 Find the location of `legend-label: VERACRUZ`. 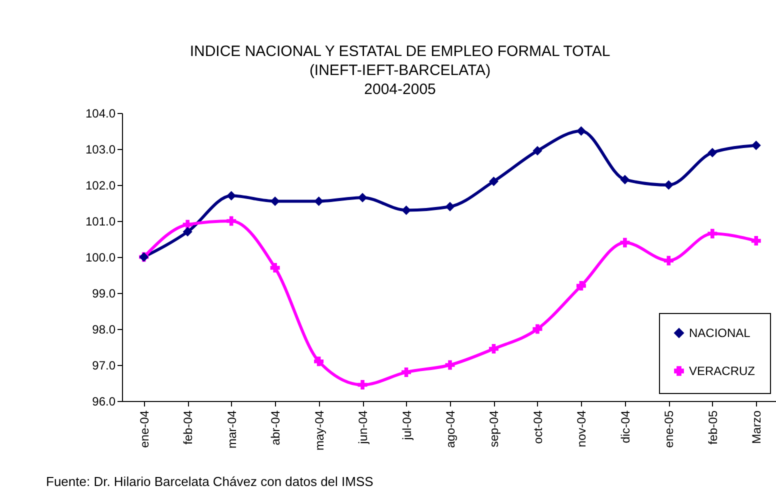

legend-label: VERACRUZ is located at coordinates (722, 371).